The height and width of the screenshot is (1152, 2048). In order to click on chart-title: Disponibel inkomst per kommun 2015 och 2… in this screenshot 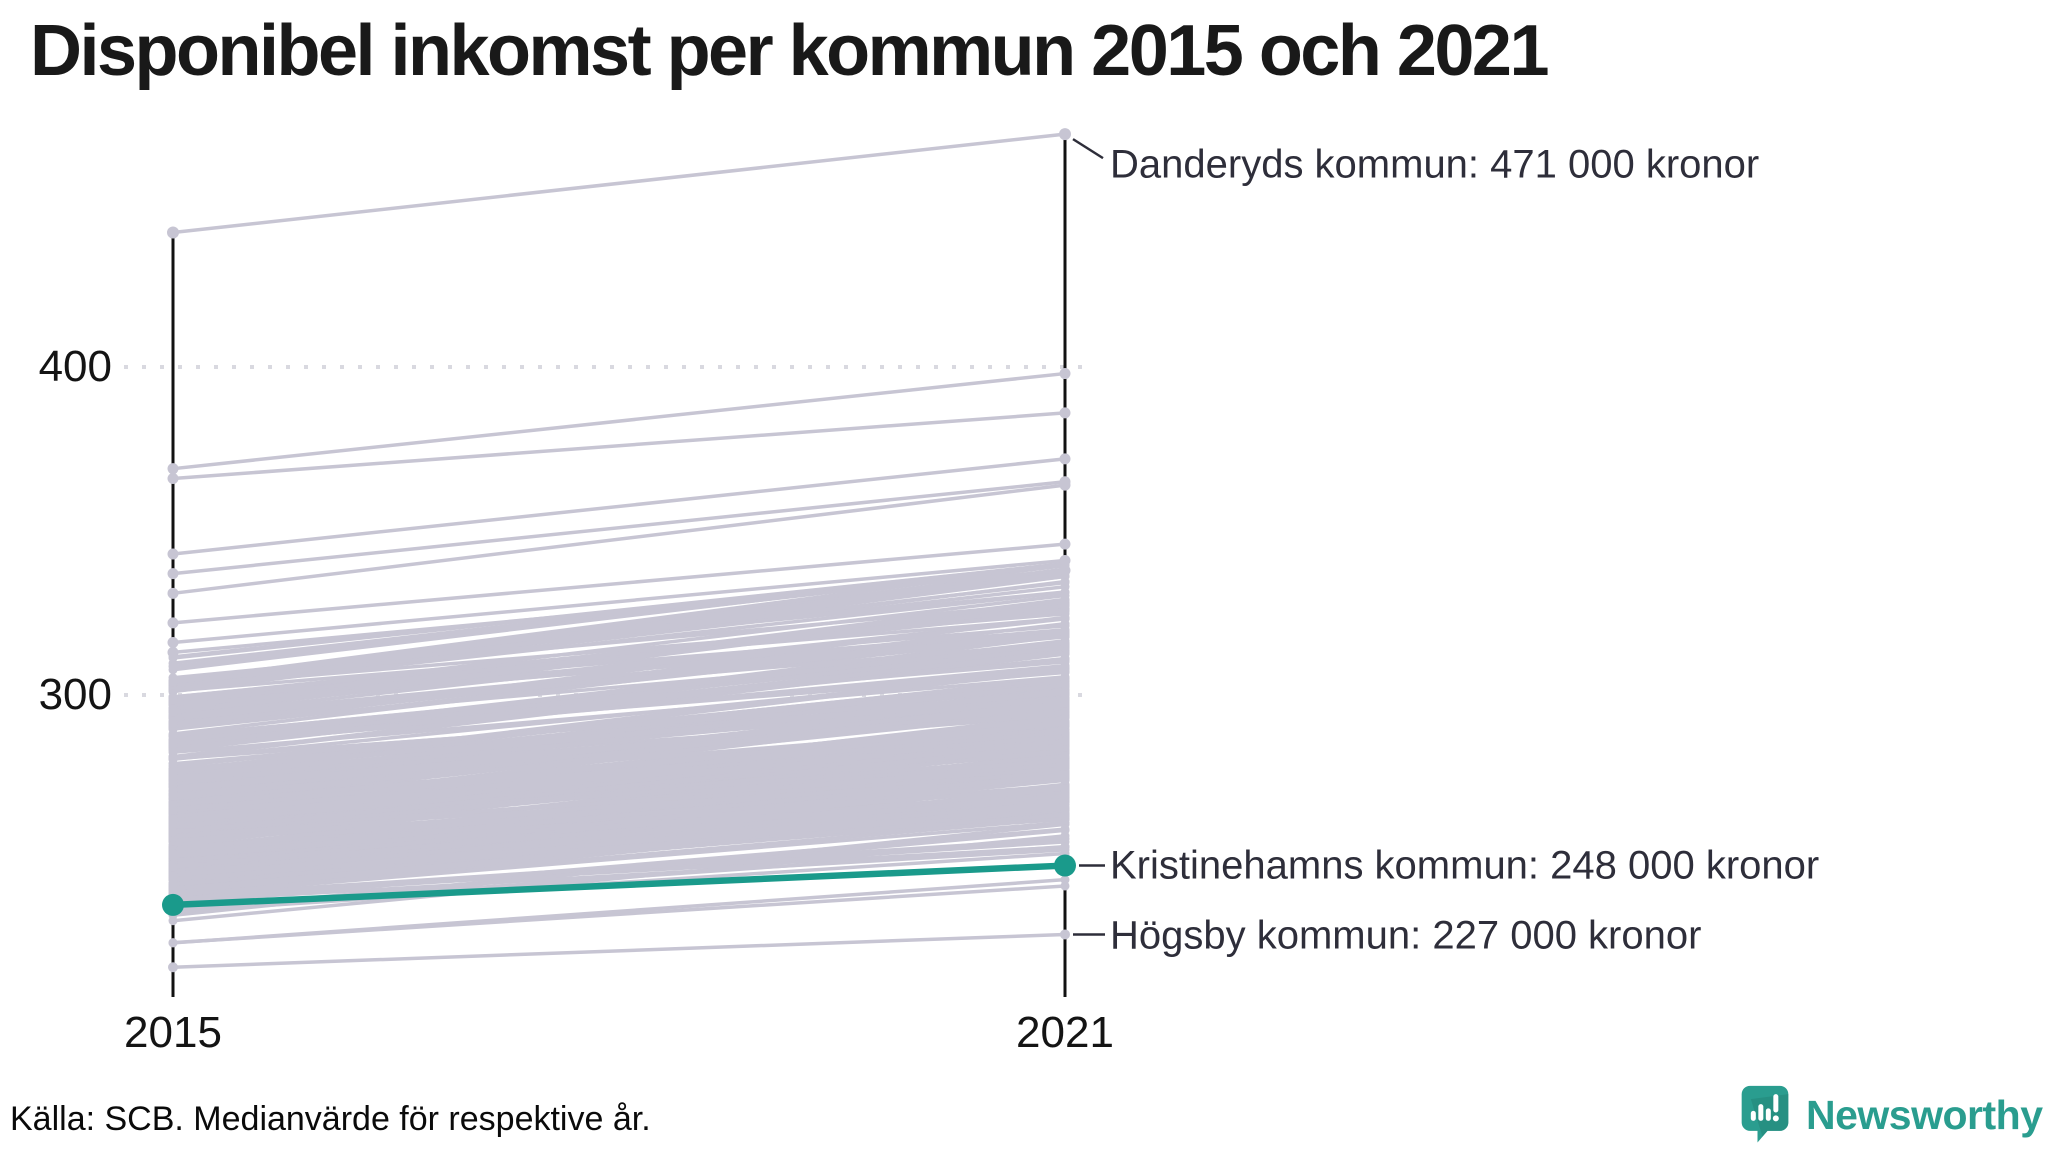, I will do `click(790, 51)`.